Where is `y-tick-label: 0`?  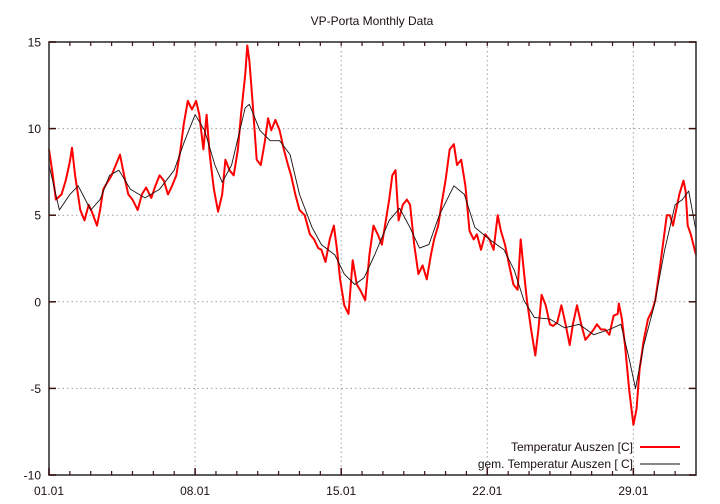 y-tick-label: 0 is located at coordinates (37, 302).